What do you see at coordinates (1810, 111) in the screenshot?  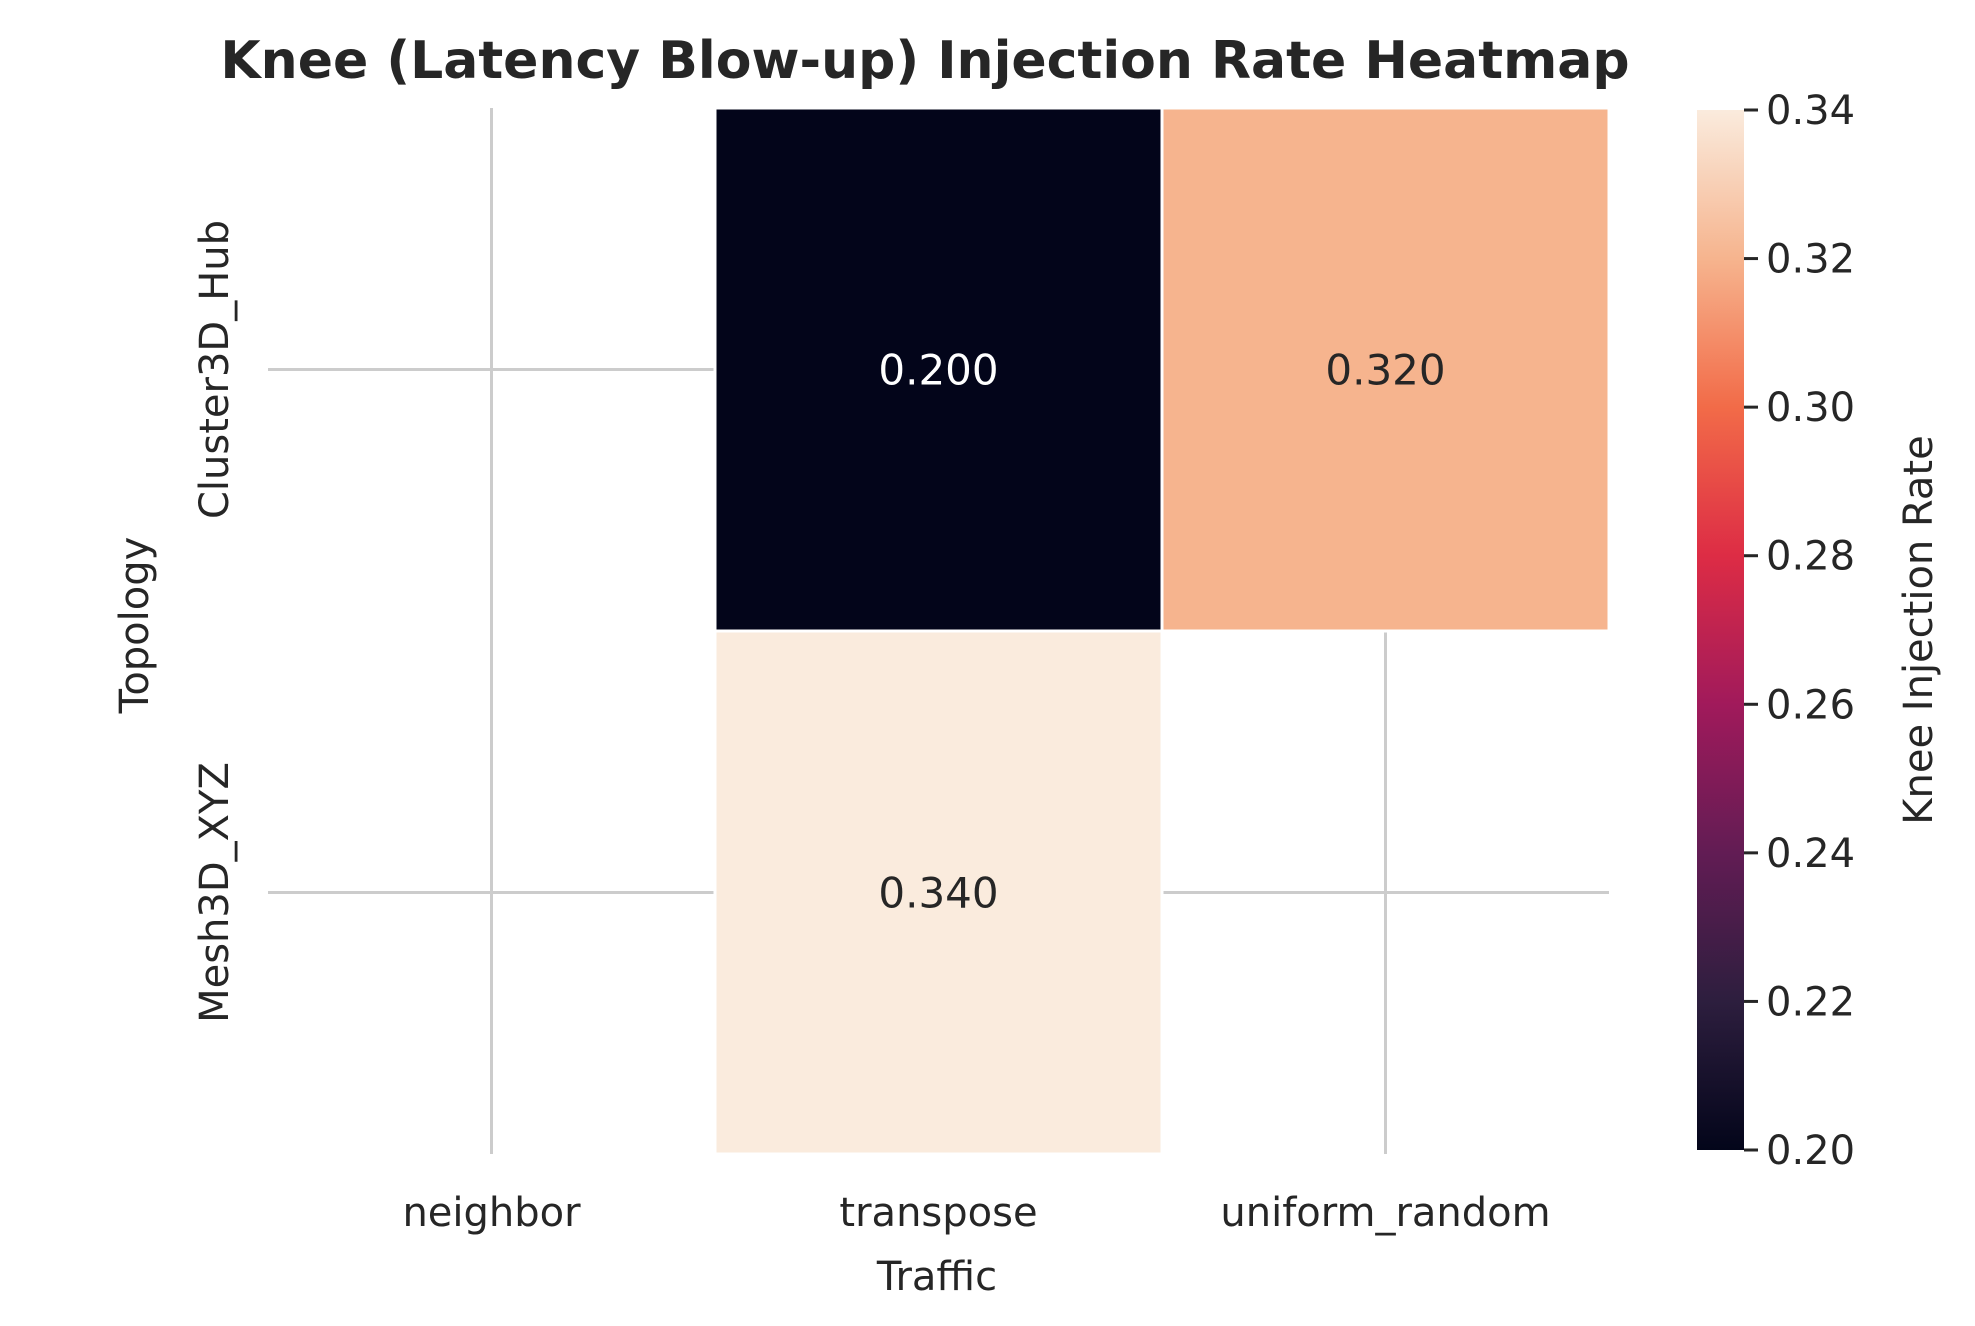 I see `colorbar-tick-label: 0.34` at bounding box center [1810, 111].